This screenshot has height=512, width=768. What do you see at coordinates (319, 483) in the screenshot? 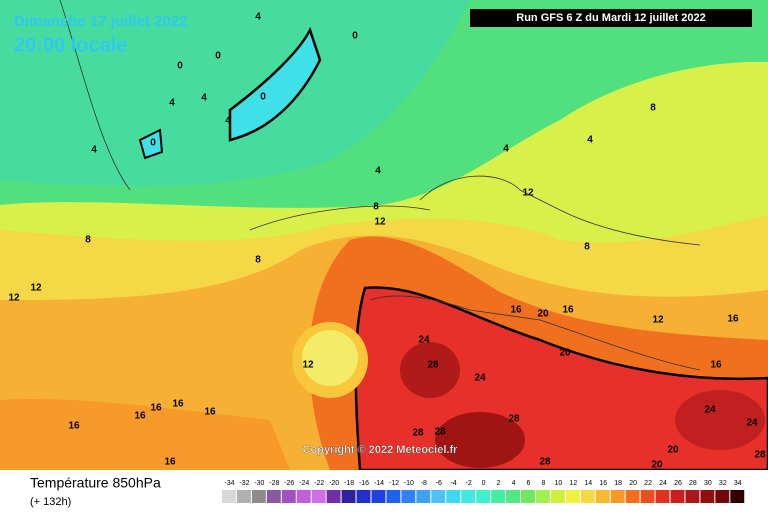
I see `legend-label: -22` at bounding box center [319, 483].